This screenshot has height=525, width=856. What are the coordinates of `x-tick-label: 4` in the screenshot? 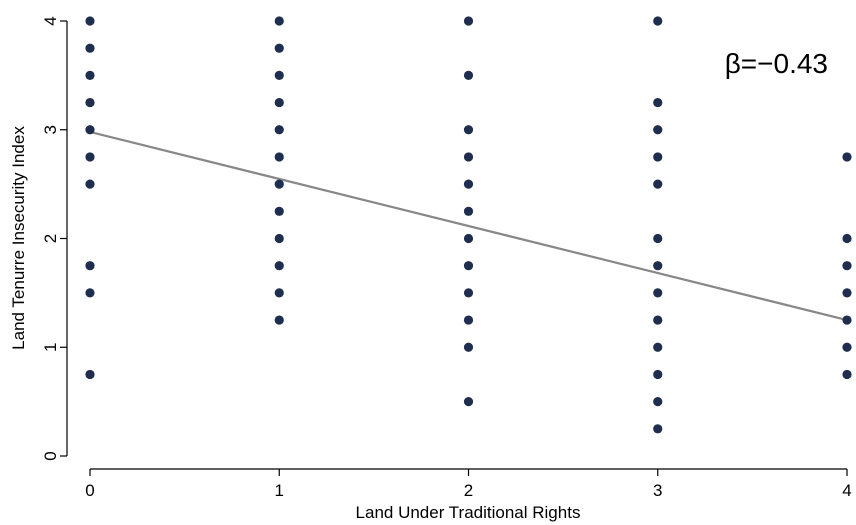 It's located at (846, 490).